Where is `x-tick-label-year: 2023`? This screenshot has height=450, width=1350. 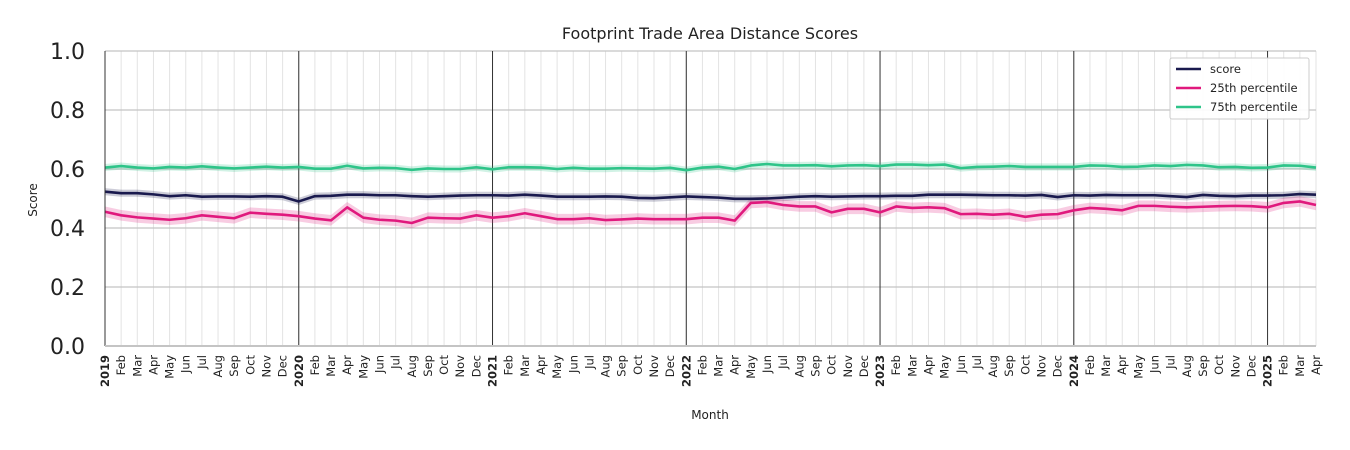
x-tick-label-year: 2023 is located at coordinates (880, 371).